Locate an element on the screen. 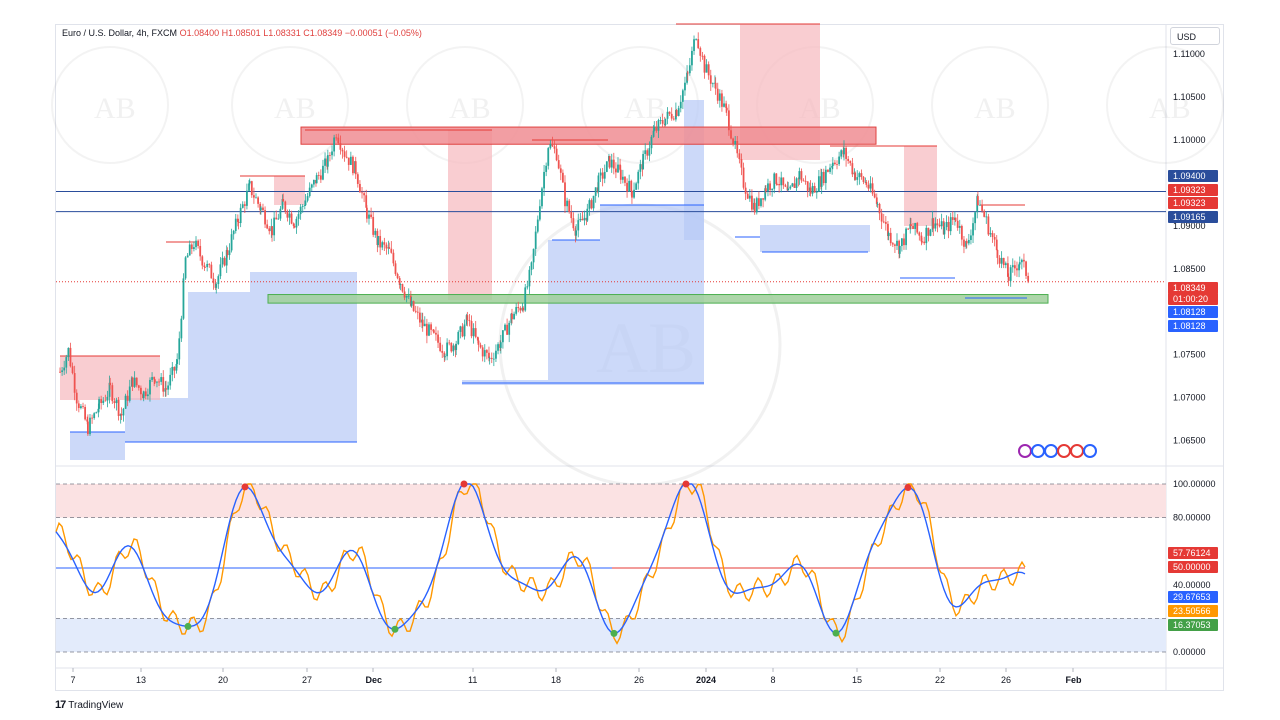 Image resolution: width=1280 pixels, height=720 pixels. supply-fill is located at coordinates (470, 215).